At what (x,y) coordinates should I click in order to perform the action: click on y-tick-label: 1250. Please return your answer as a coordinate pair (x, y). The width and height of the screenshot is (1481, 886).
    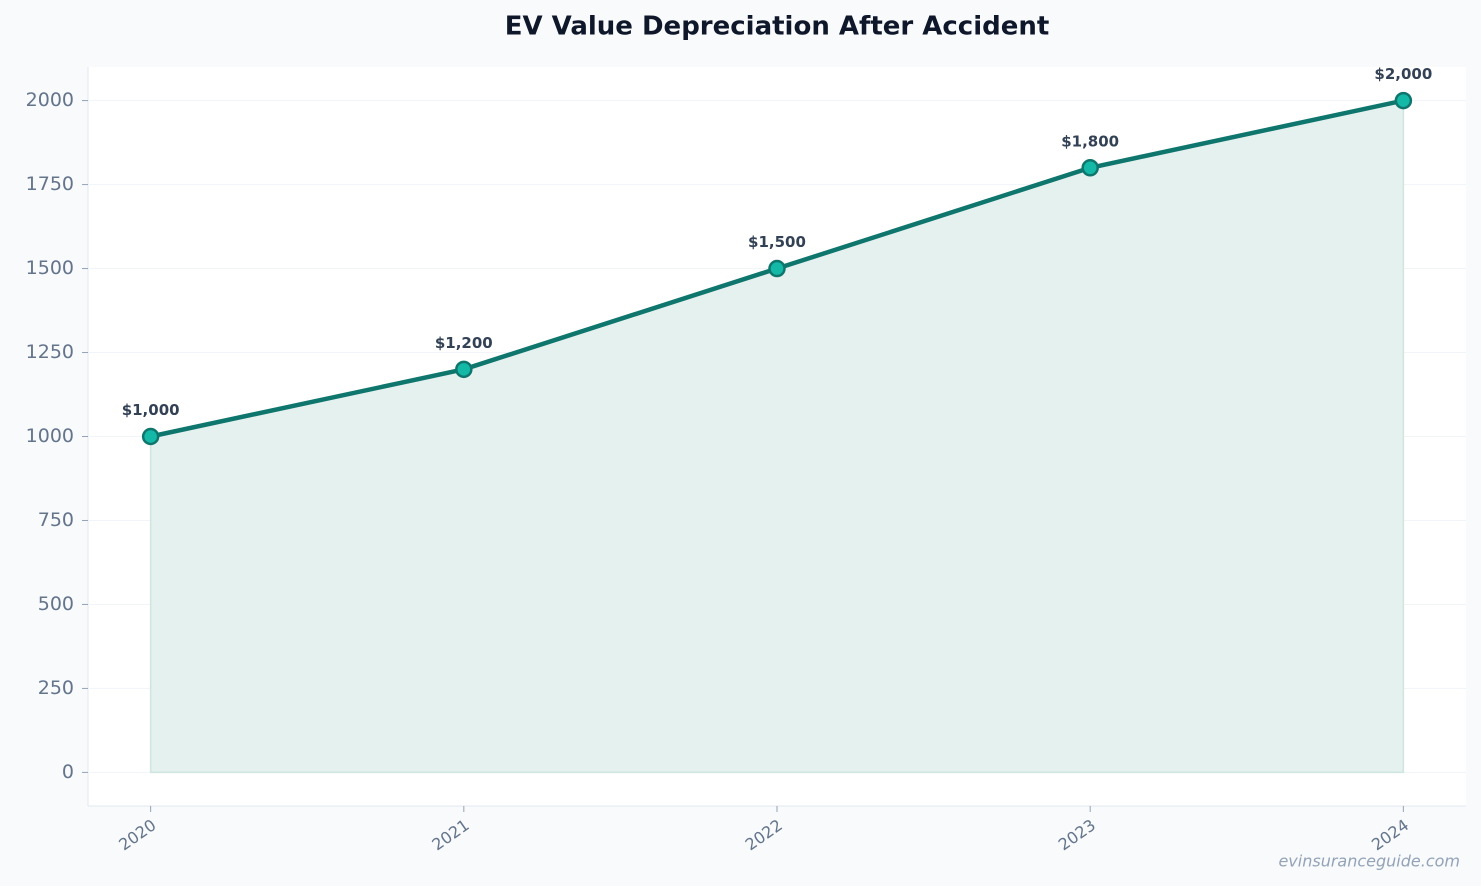
    Looking at the image, I should click on (50, 352).